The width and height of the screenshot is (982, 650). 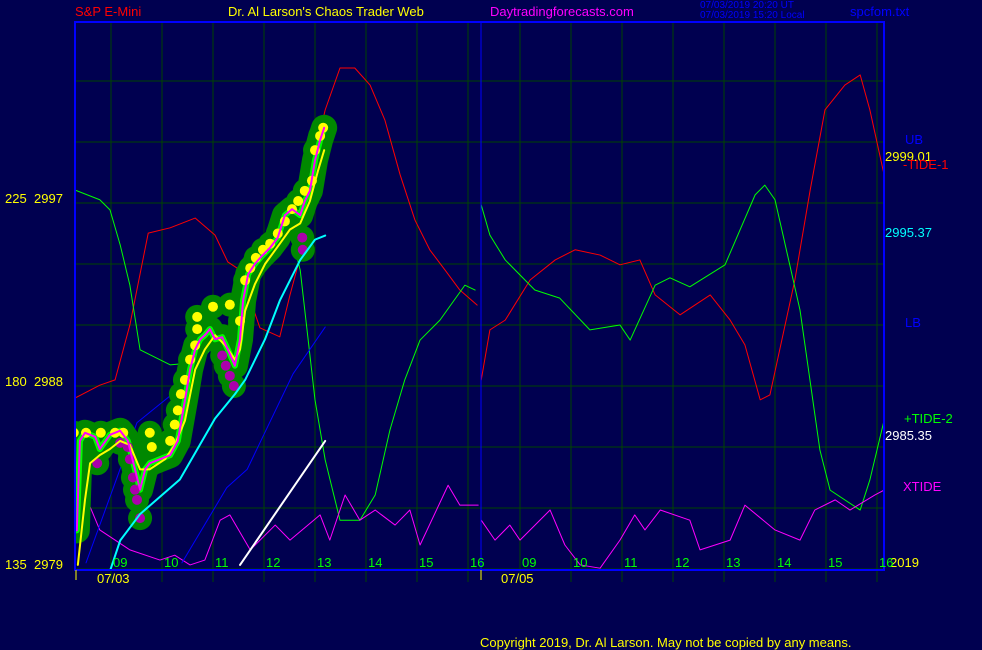 I want to click on date-label-day1: 07/03, so click(x=113, y=578).